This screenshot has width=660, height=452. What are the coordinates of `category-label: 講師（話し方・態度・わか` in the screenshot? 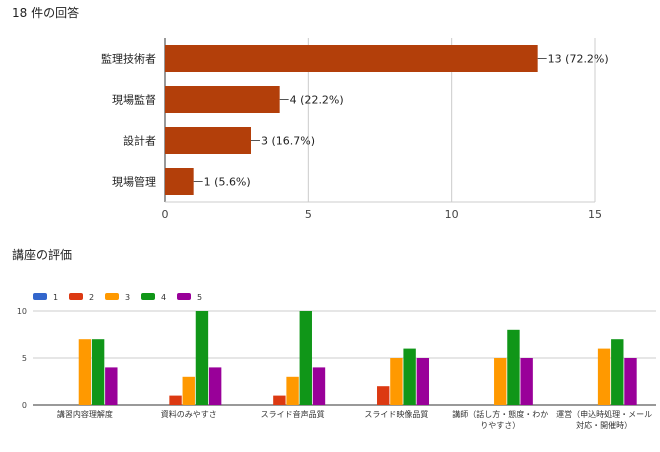 It's located at (500, 414).